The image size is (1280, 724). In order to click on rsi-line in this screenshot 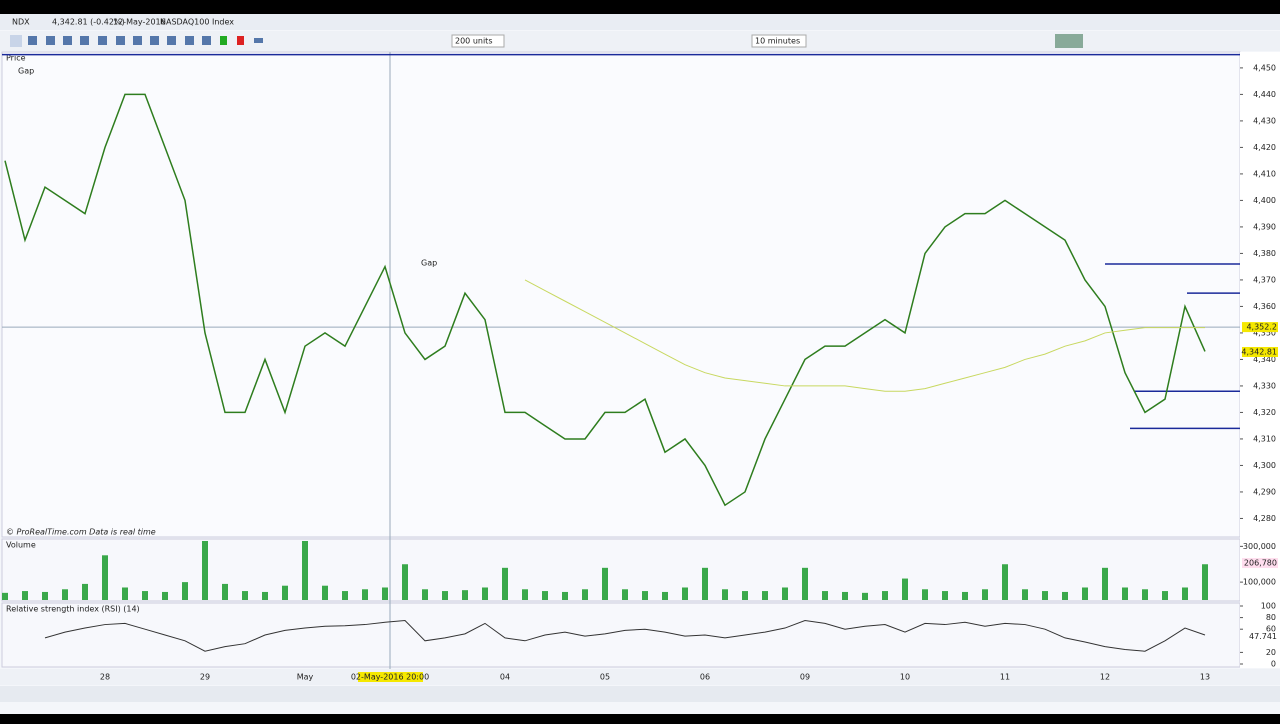, I will do `click(625, 635)`.